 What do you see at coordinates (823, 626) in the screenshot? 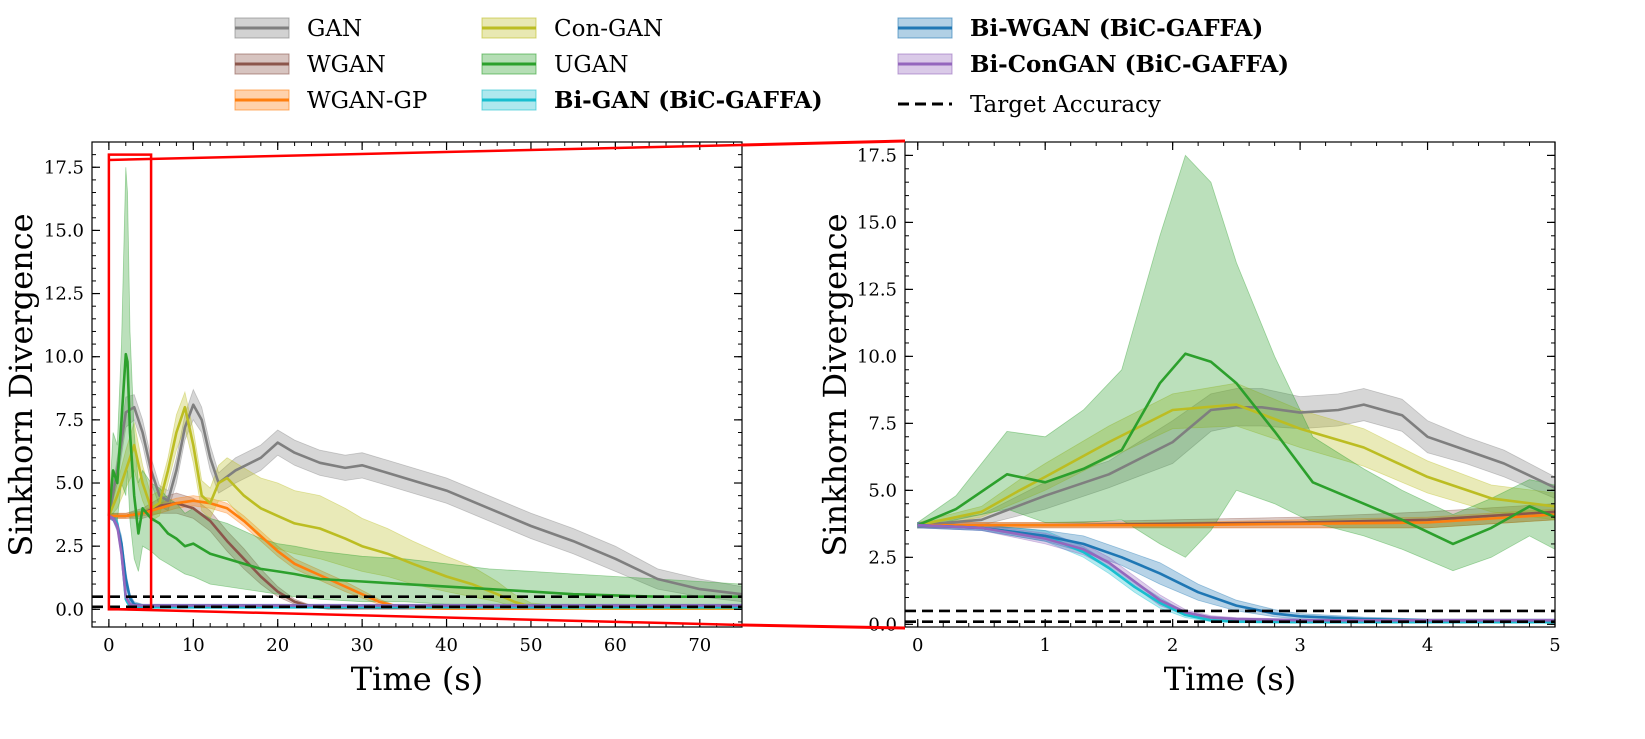
I see `zoom-connector-bottom` at bounding box center [823, 626].